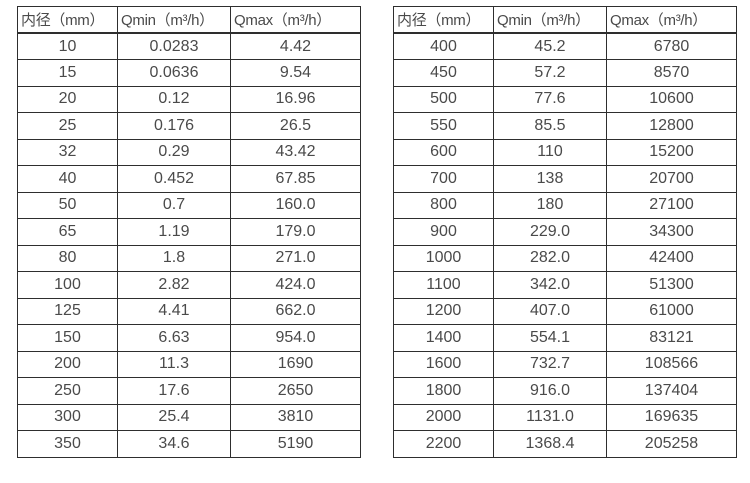 The image size is (750, 483). What do you see at coordinates (550, 338) in the screenshot?
I see `table-cell: 554.1` at bounding box center [550, 338].